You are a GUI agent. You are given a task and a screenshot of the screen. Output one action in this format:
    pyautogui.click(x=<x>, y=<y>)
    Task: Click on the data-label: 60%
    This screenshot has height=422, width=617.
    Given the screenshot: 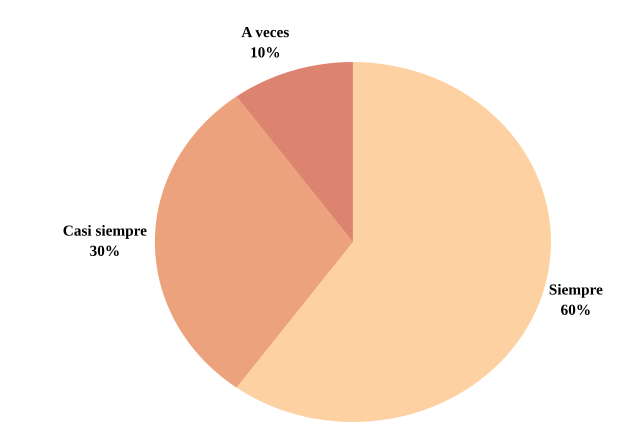 What is the action you would take?
    pyautogui.click(x=575, y=309)
    